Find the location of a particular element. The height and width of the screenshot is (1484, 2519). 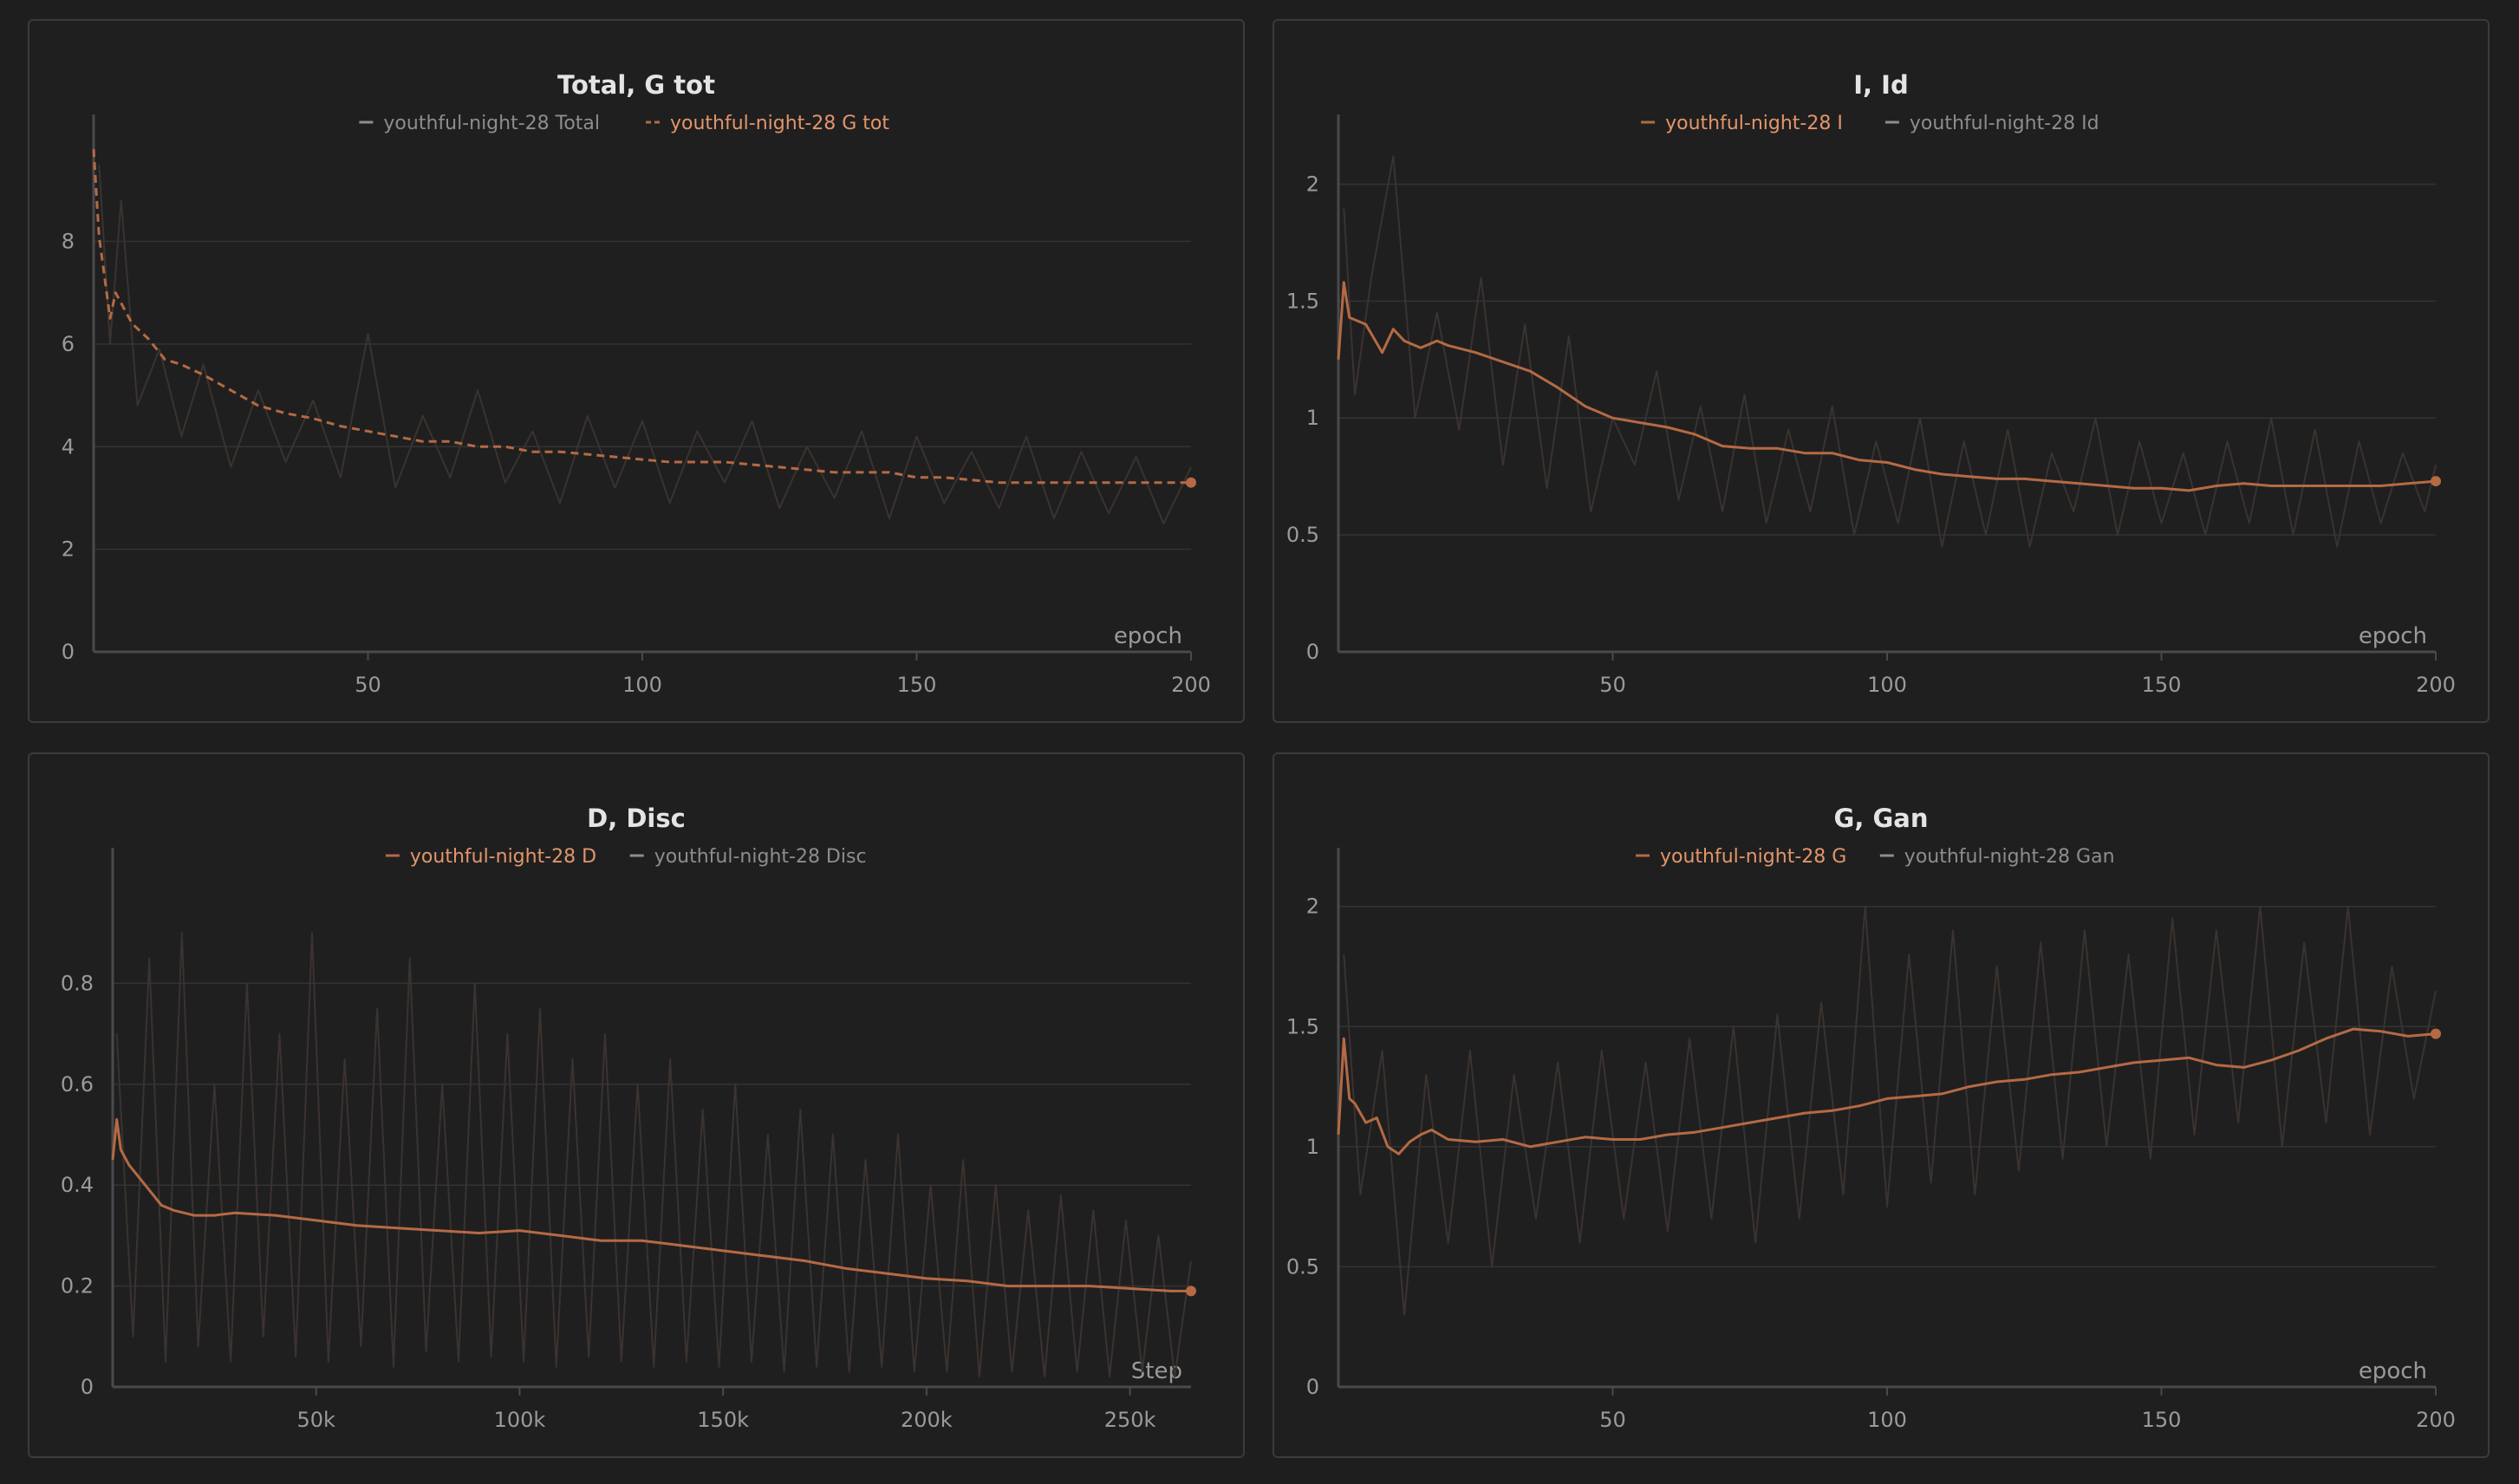

legend-item-youthful-night-28-gan: youthful-night-28 Gan is located at coordinates (1997, 857).